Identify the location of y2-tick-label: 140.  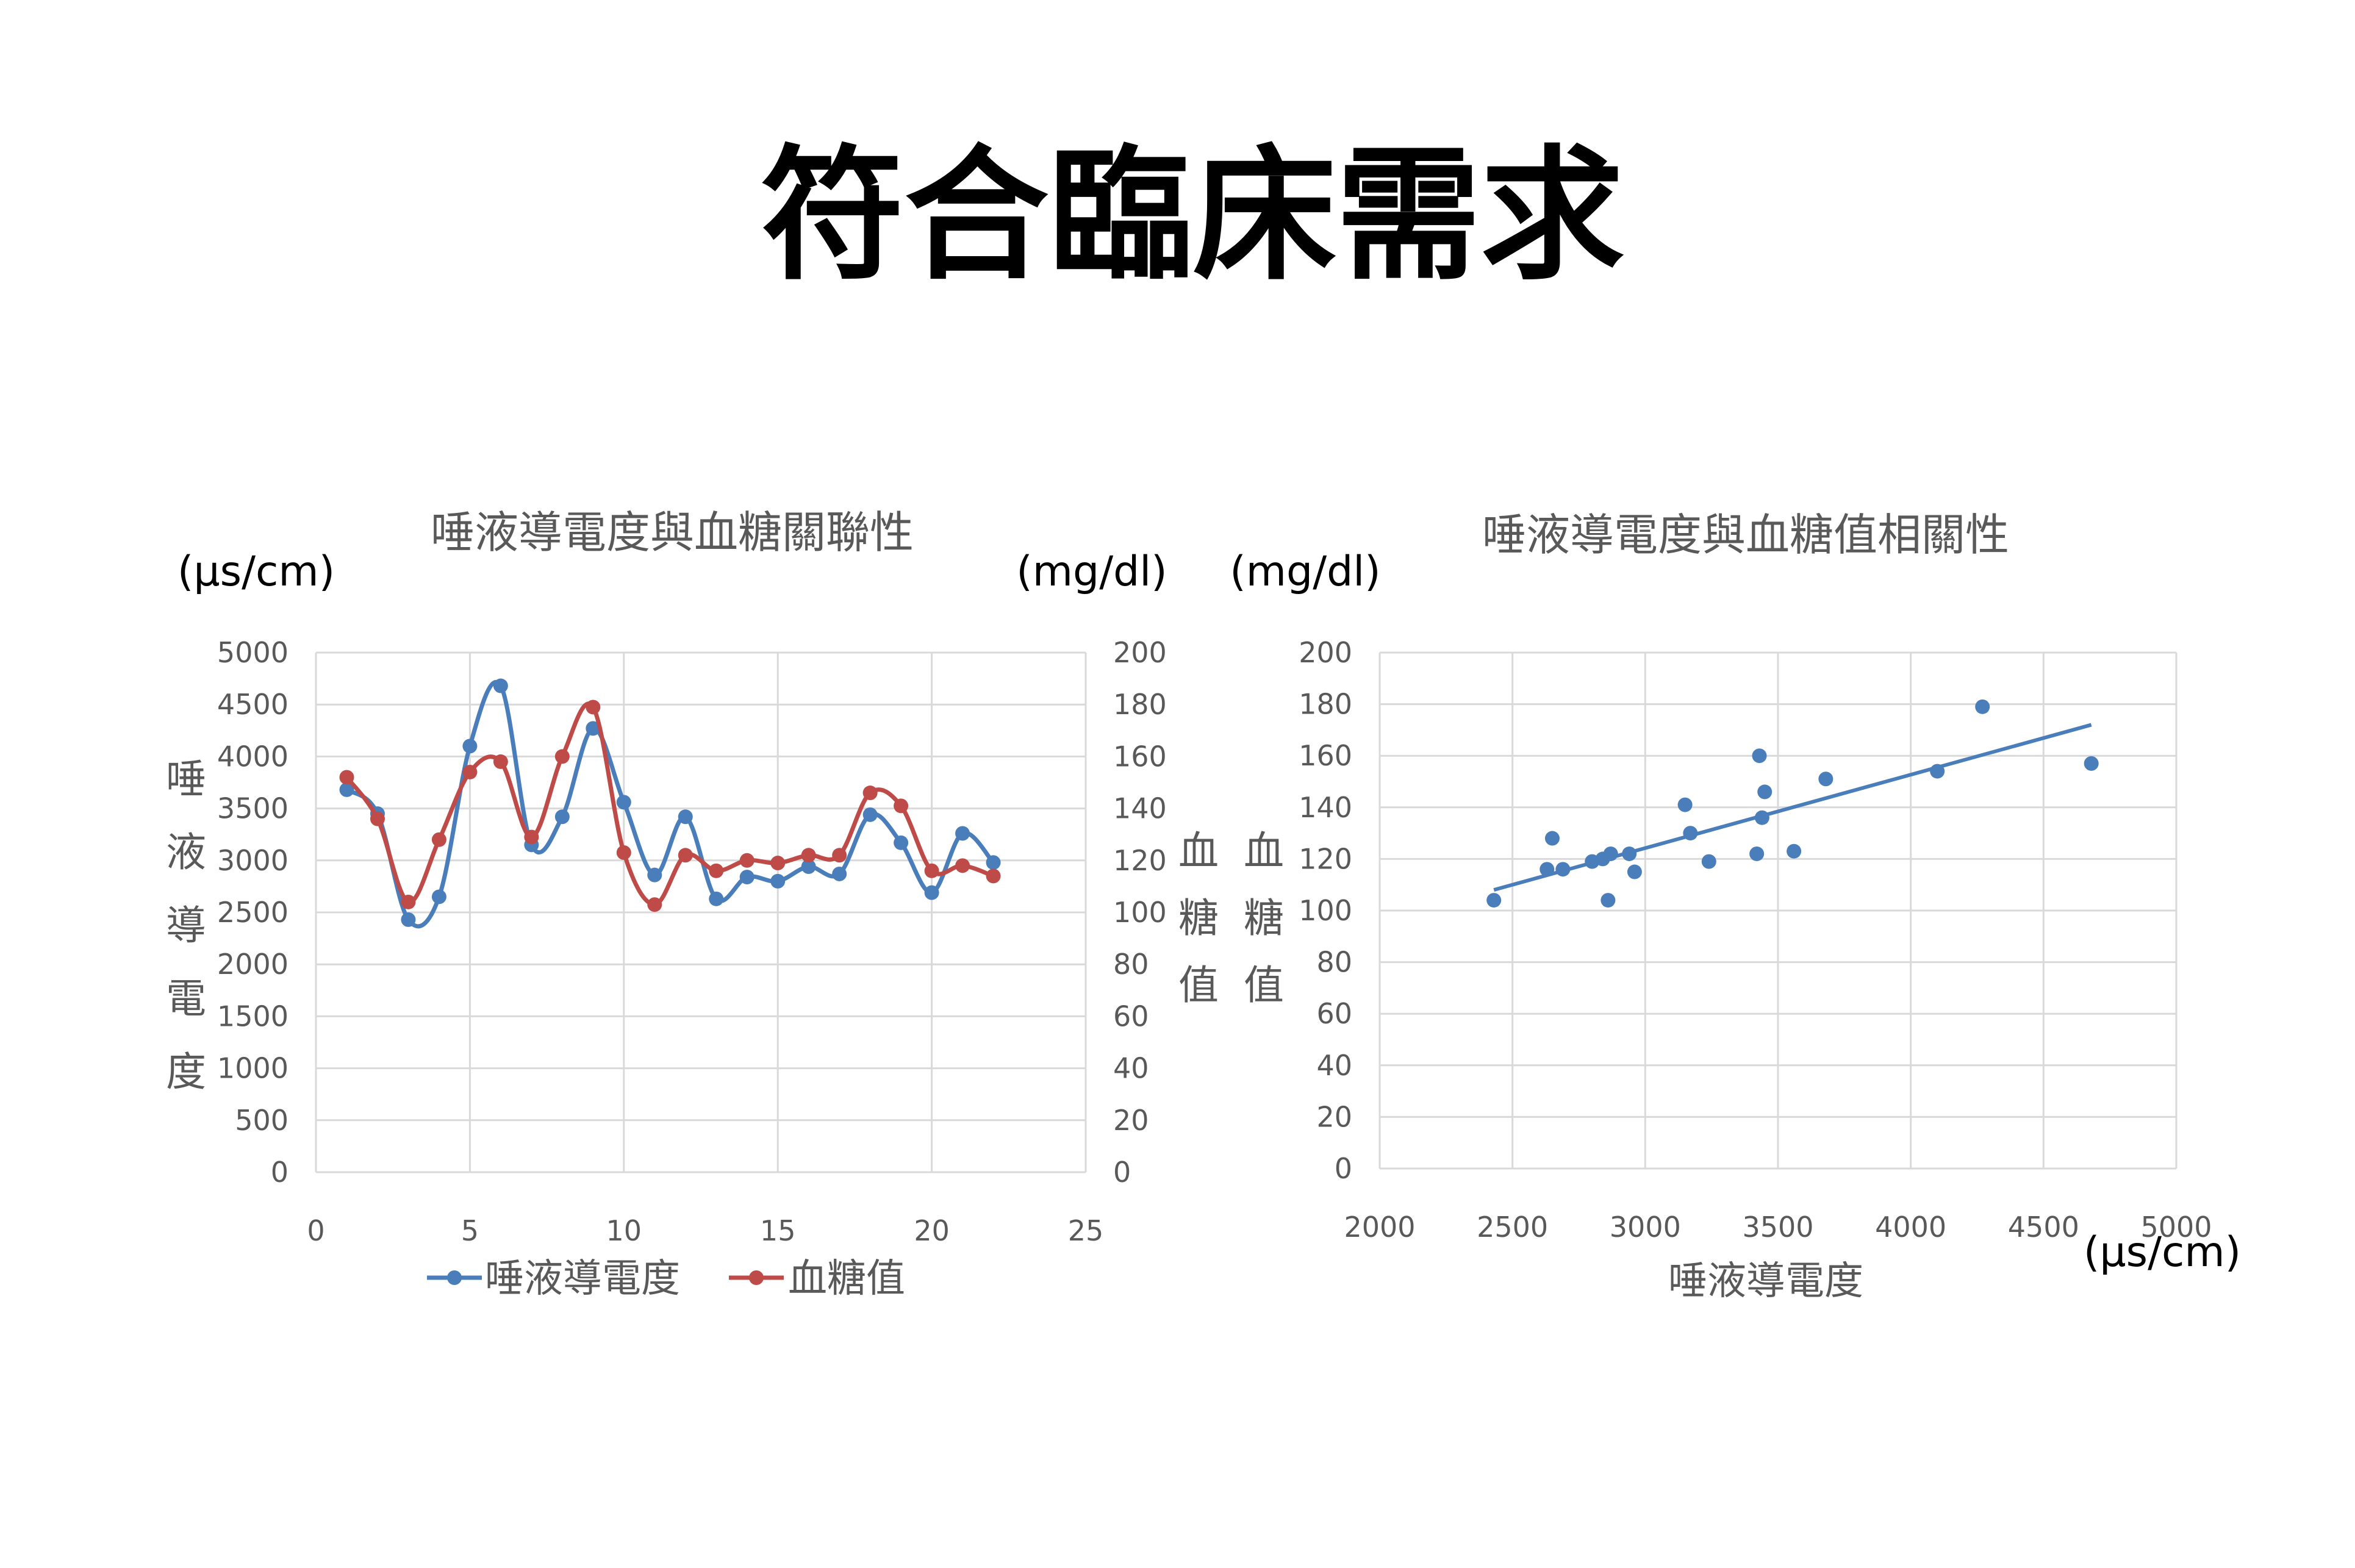
(1140, 808).